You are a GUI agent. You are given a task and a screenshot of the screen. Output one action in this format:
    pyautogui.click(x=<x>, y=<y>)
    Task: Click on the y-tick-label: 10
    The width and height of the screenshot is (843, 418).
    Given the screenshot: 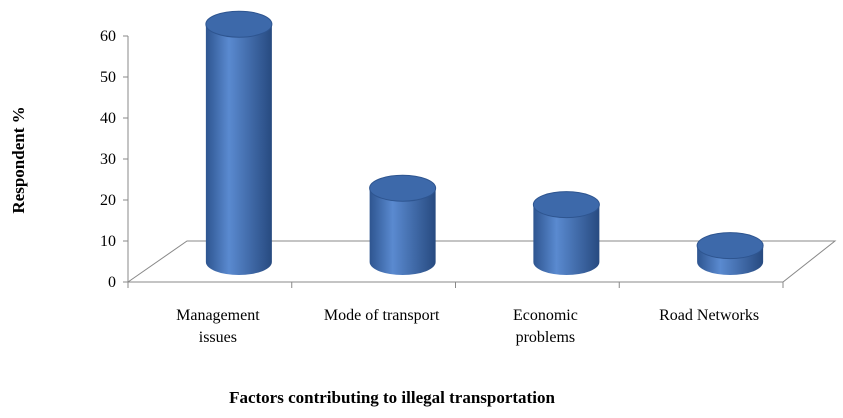 What is the action you would take?
    pyautogui.click(x=108, y=241)
    